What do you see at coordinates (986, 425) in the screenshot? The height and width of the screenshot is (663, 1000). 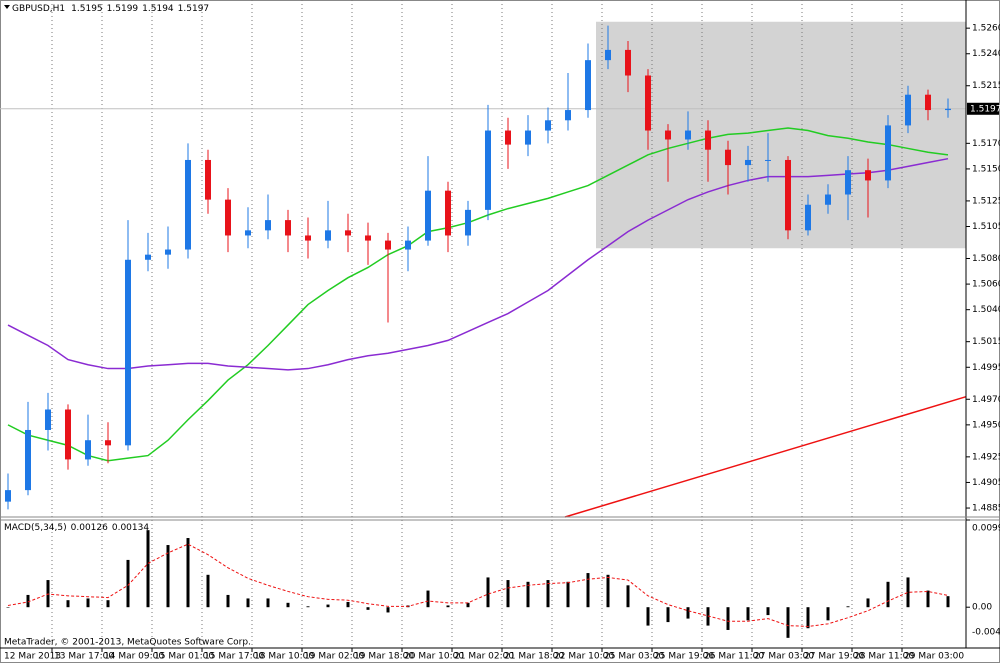 I see `y-tick-label: 1.4950` at bounding box center [986, 425].